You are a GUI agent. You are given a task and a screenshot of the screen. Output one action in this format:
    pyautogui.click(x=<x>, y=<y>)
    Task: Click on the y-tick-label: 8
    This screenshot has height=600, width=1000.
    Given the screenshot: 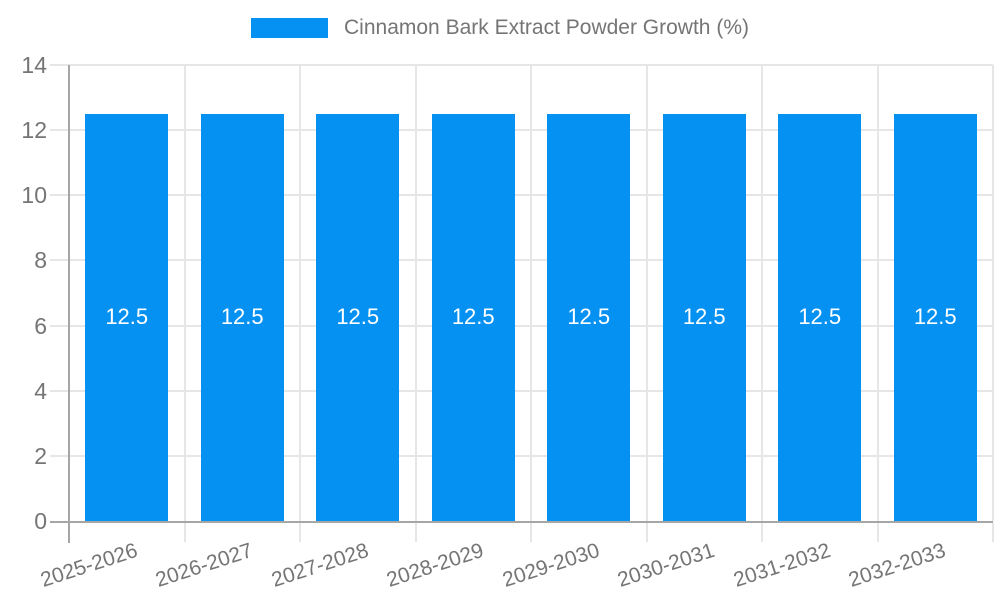 What is the action you would take?
    pyautogui.click(x=40, y=260)
    